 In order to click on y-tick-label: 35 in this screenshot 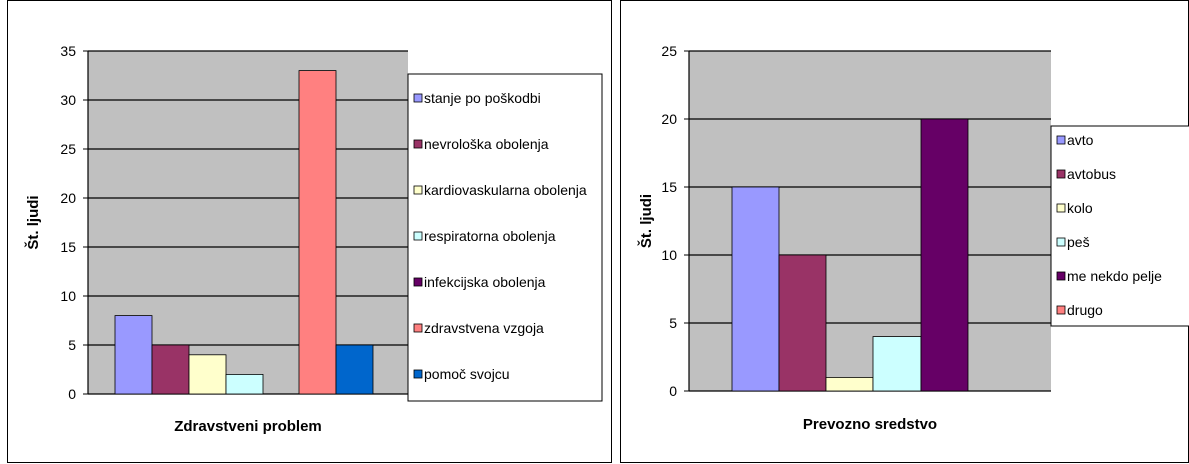, I will do `click(68, 51)`.